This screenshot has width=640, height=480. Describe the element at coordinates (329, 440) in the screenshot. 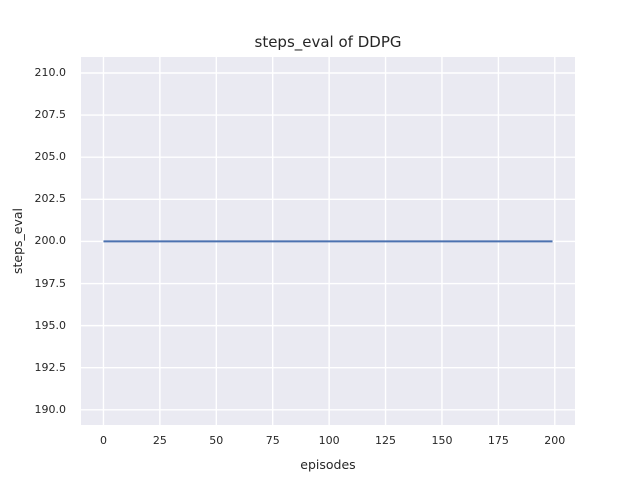

I see `x-tick-label: 100` at that location.